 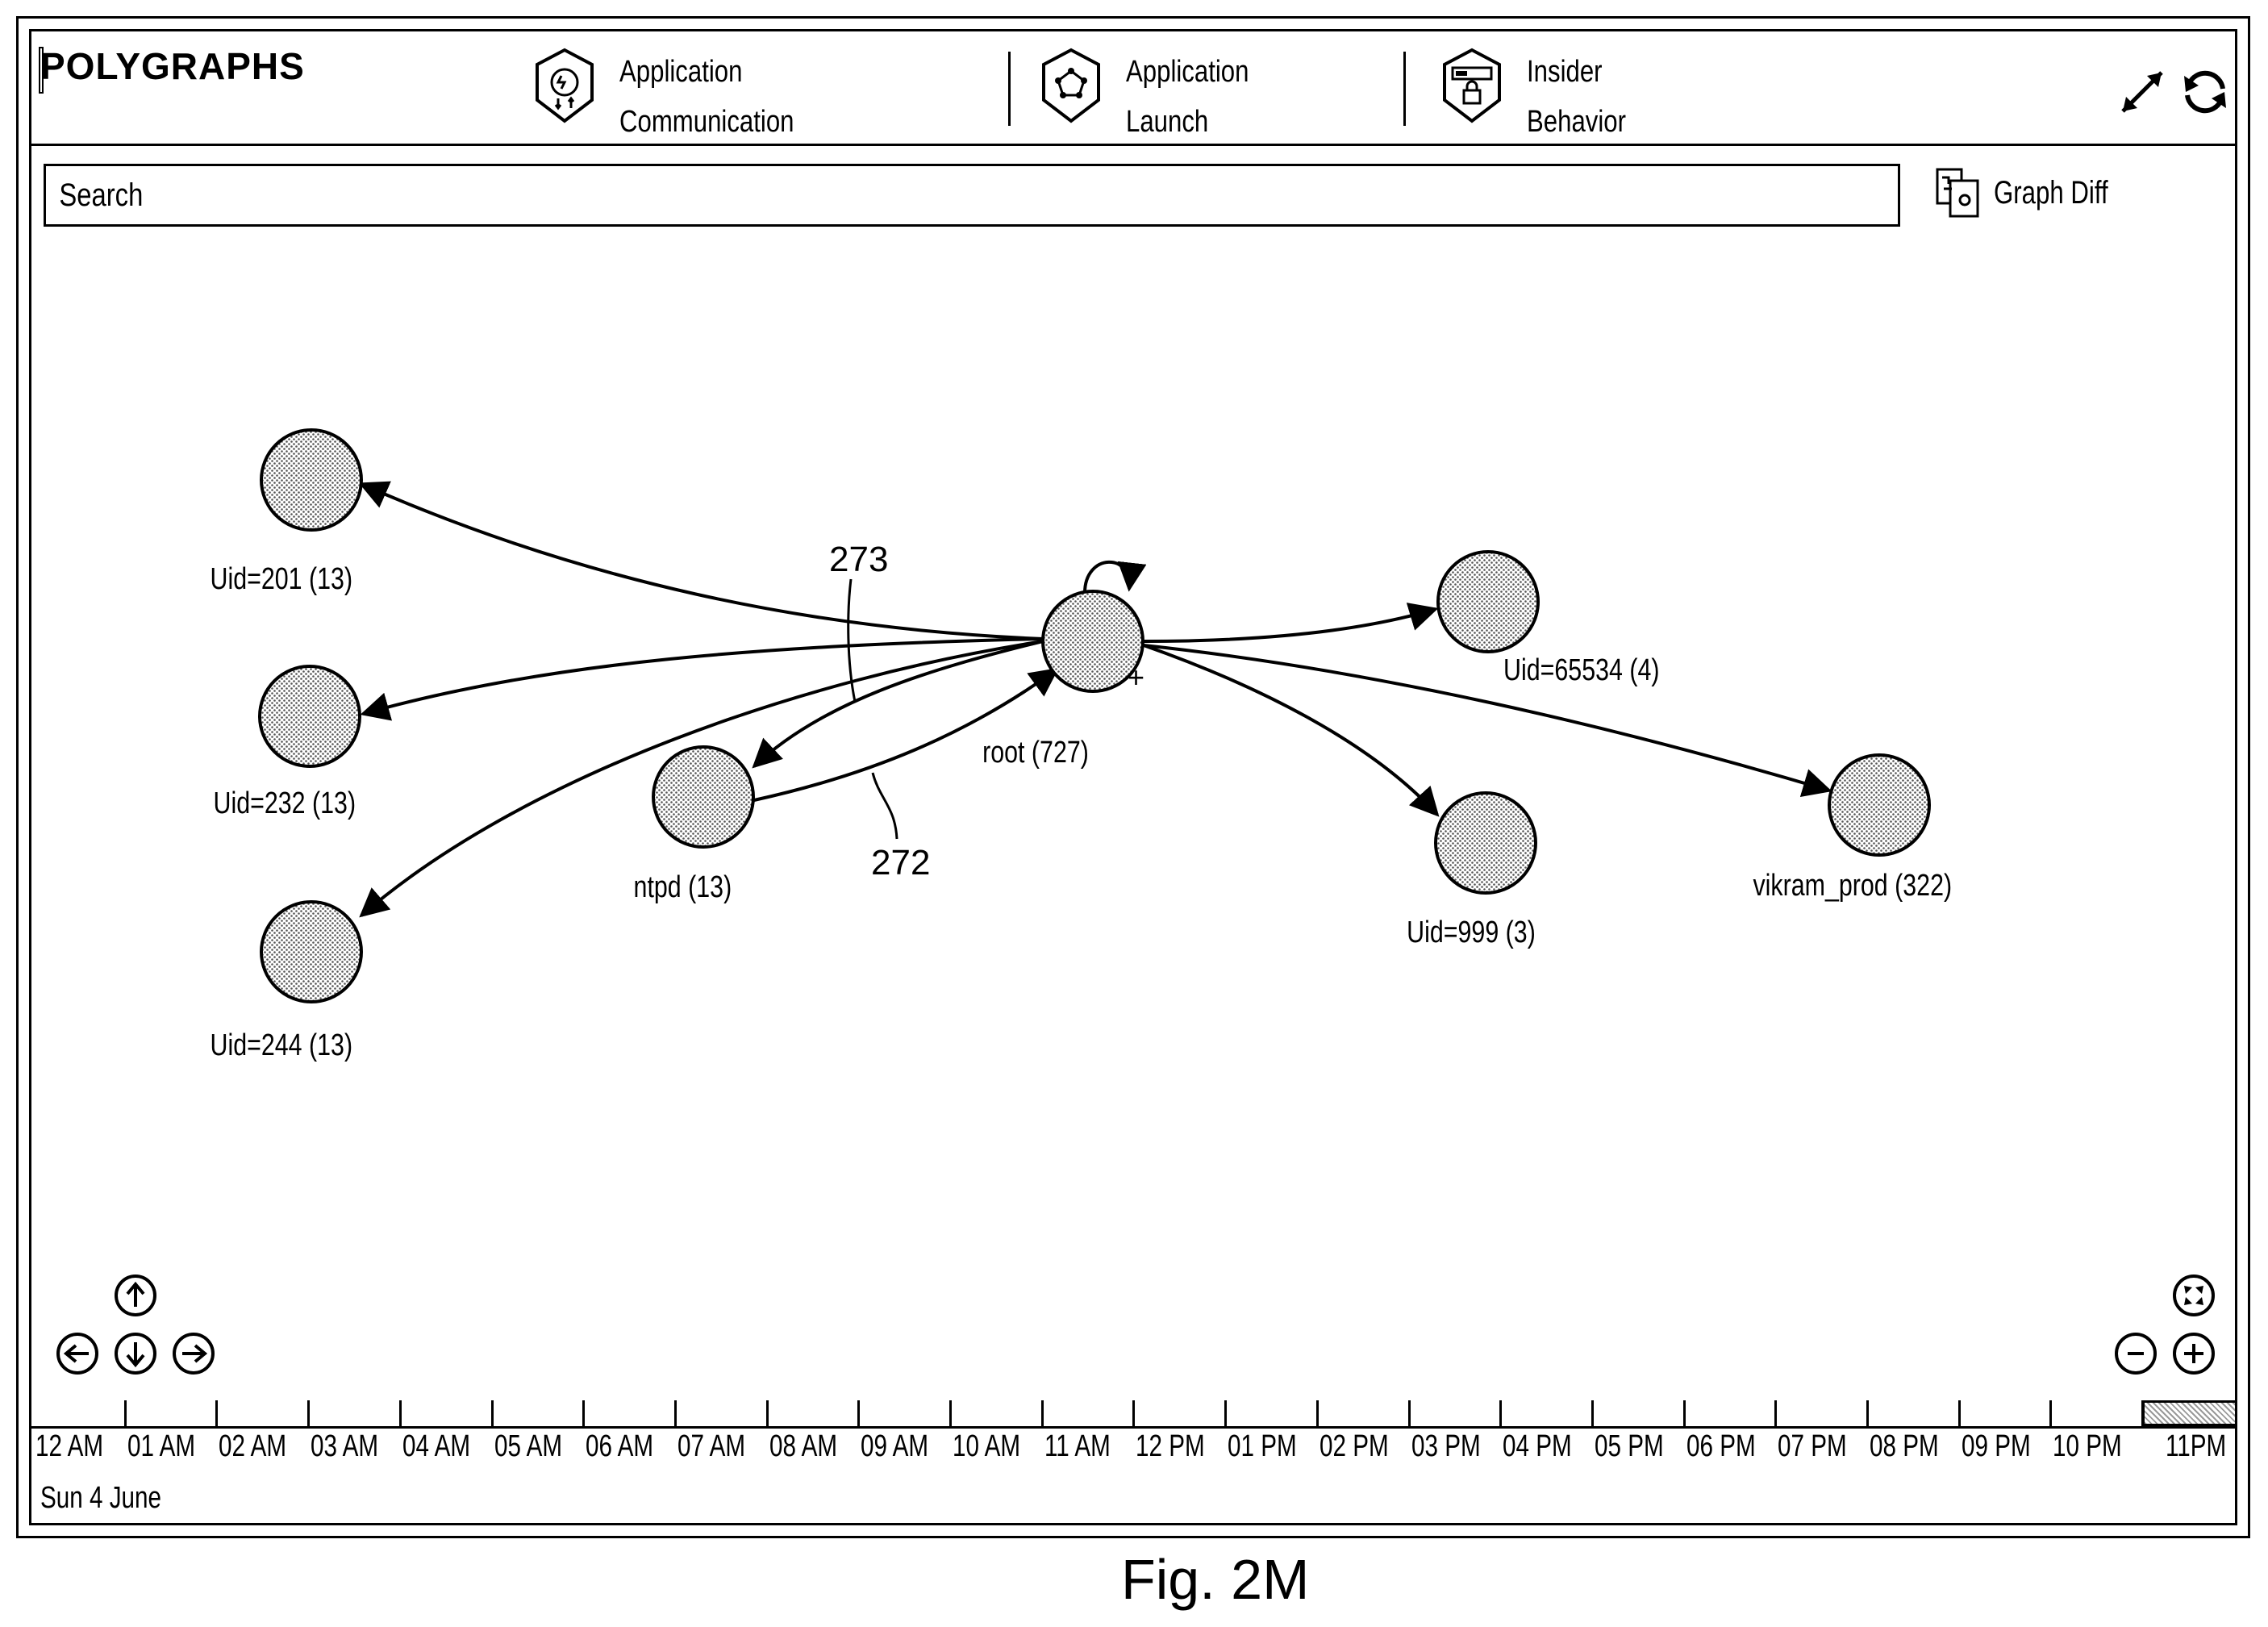 I want to click on tab-application-communication: Application Communication, so click(x=682, y=93).